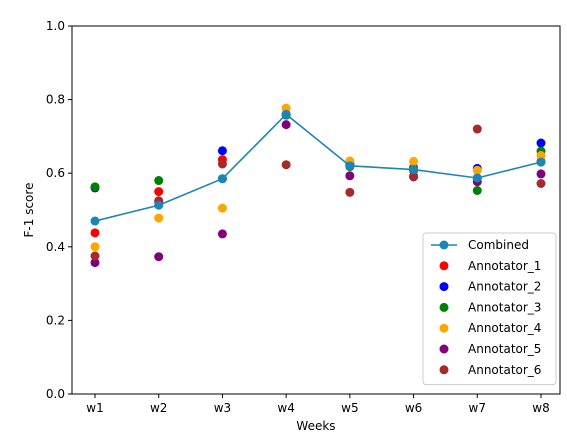  What do you see at coordinates (504, 307) in the screenshot?
I see `legend-label: Annotator_3` at bounding box center [504, 307].